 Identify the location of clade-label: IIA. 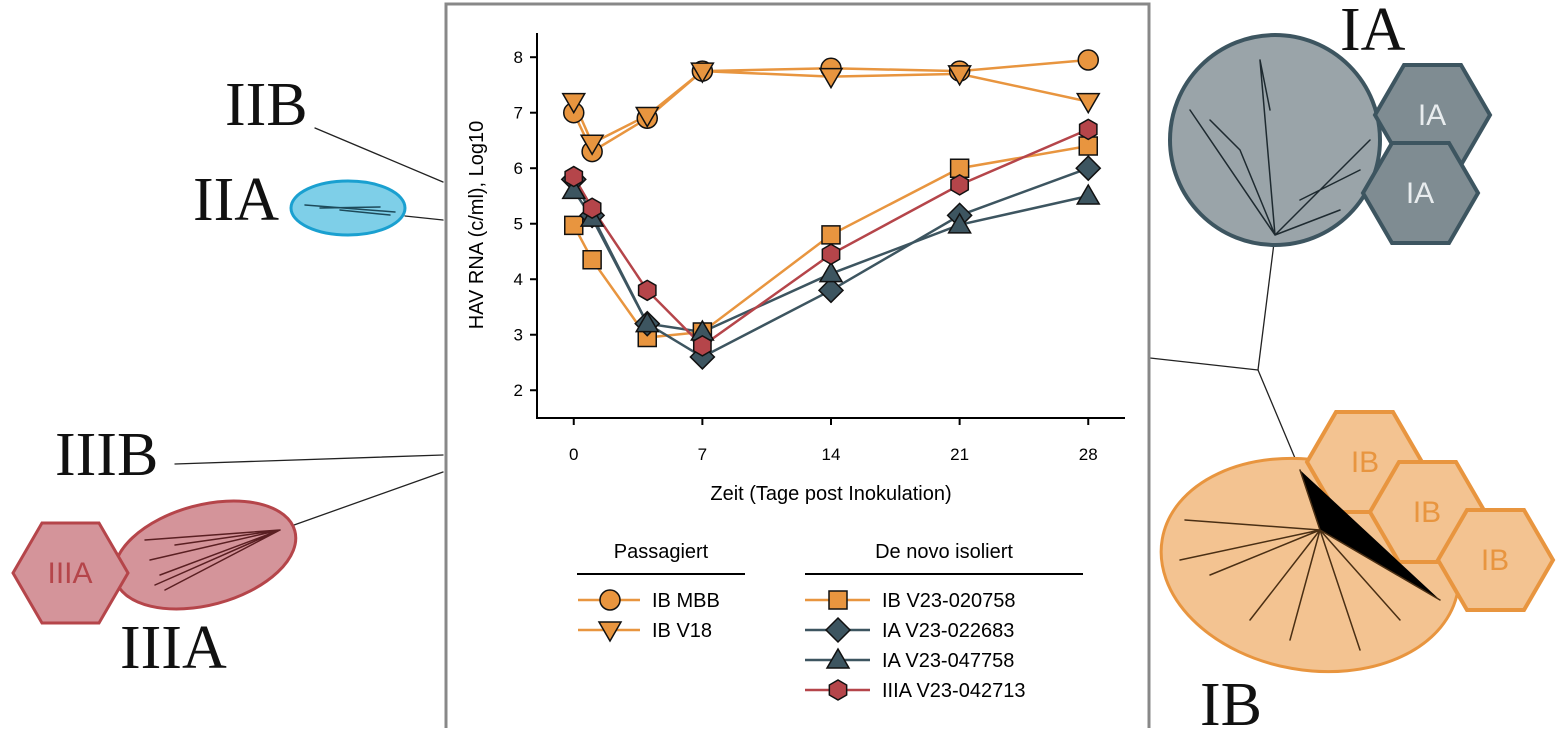
(236, 200).